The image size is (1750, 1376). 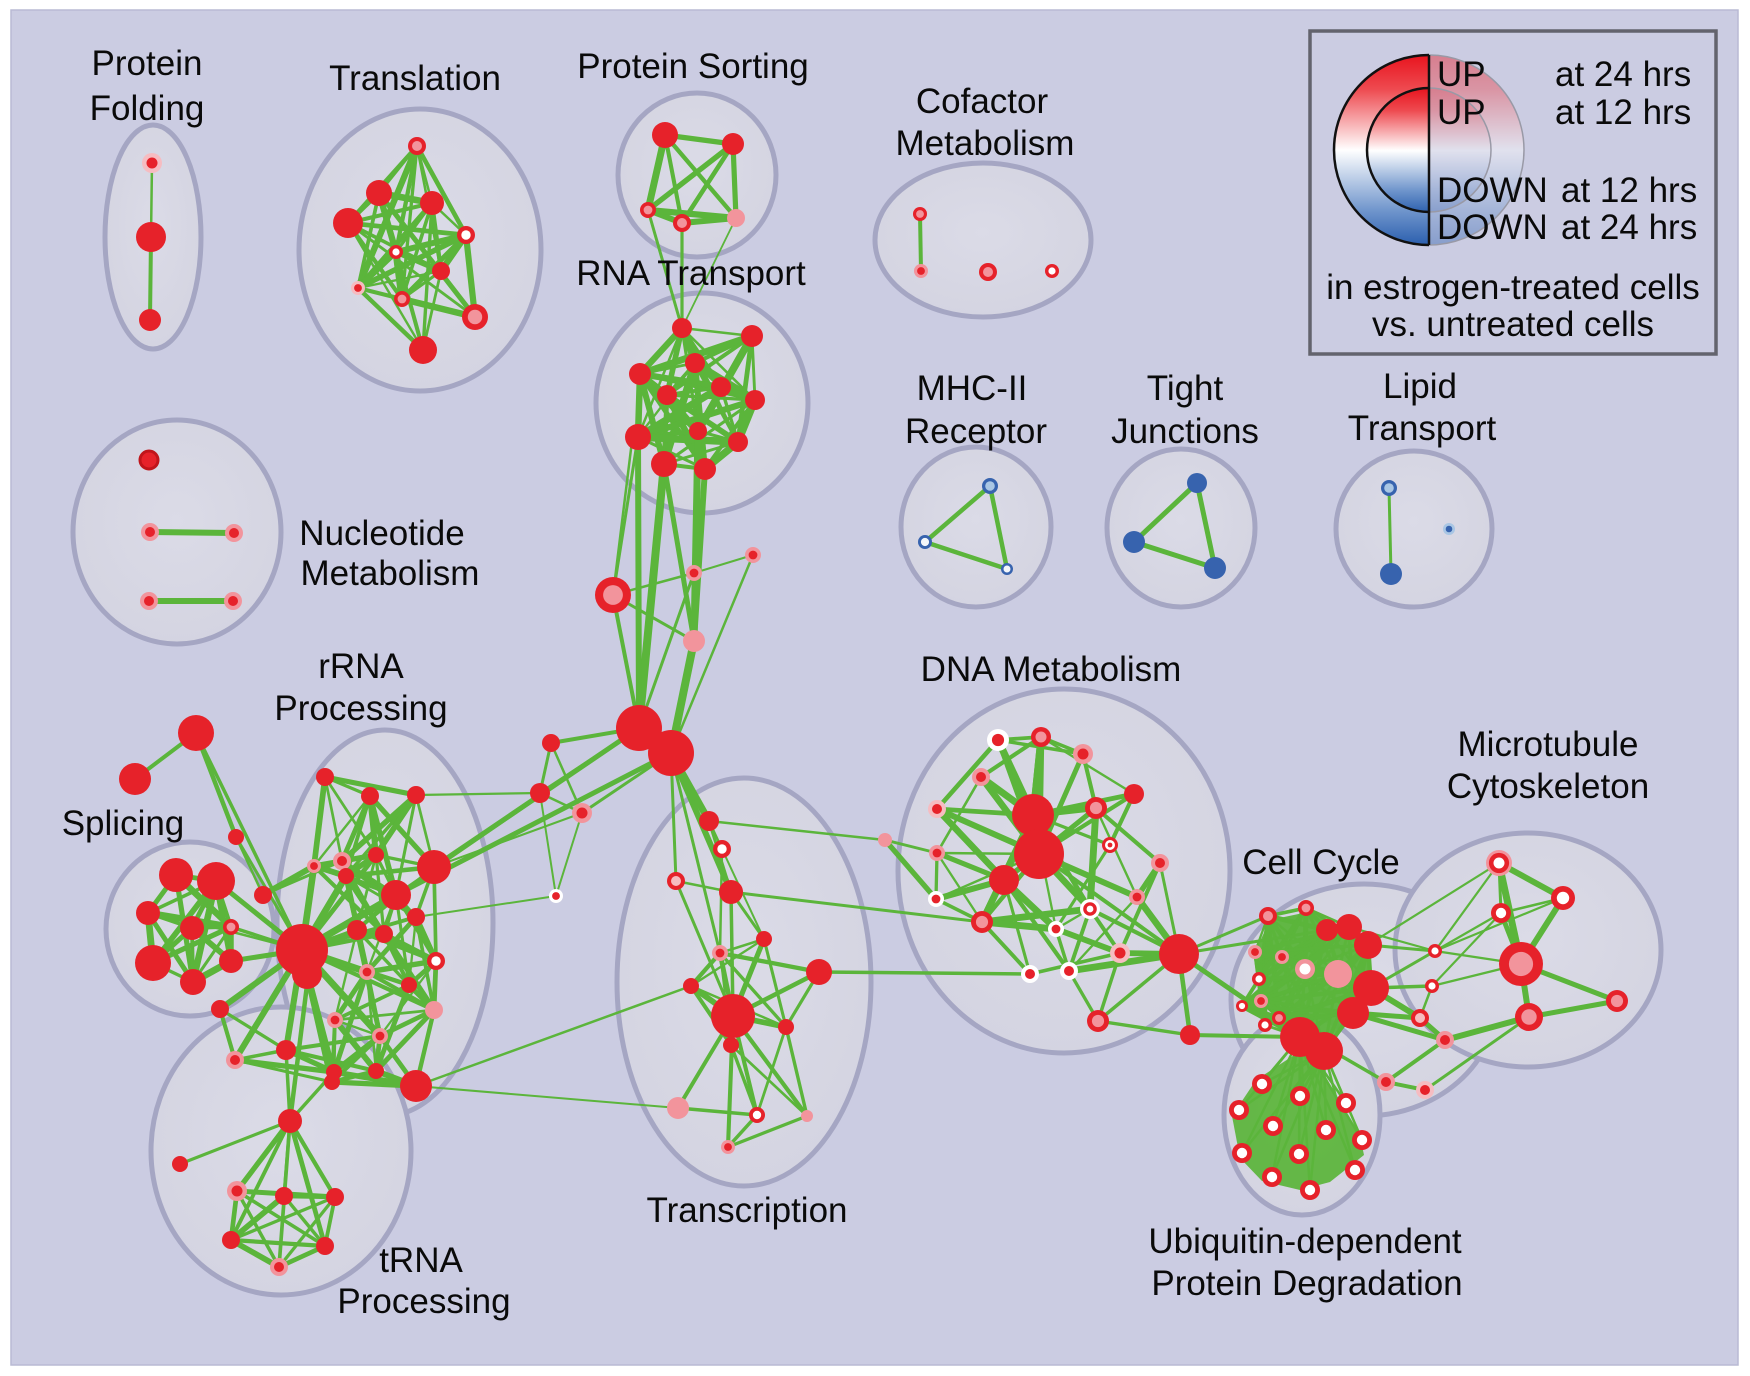 I want to click on svg-text: Receptor, so click(x=976, y=431).